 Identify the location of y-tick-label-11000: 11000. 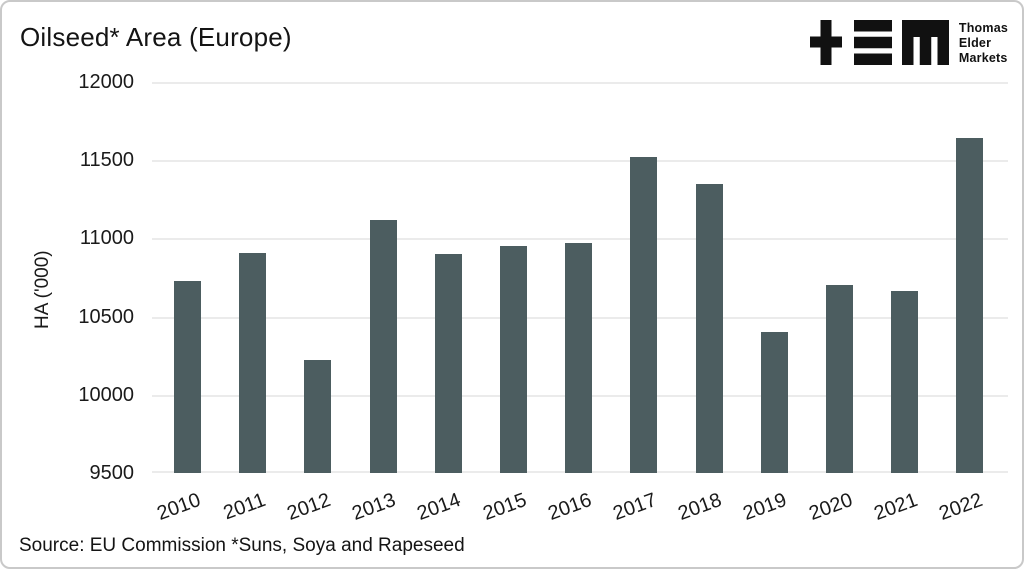
(106, 238).